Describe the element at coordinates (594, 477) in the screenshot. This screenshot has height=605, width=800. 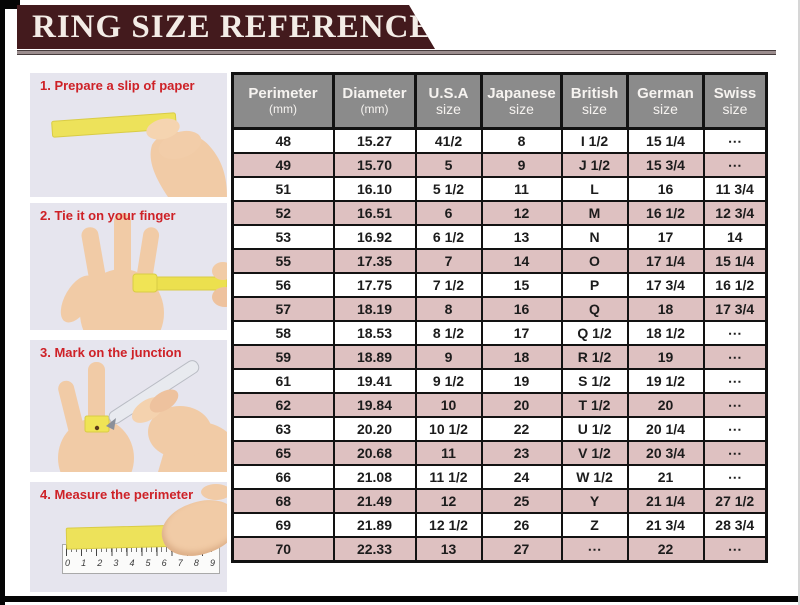
I see `table-cell: W 1/2` at that location.